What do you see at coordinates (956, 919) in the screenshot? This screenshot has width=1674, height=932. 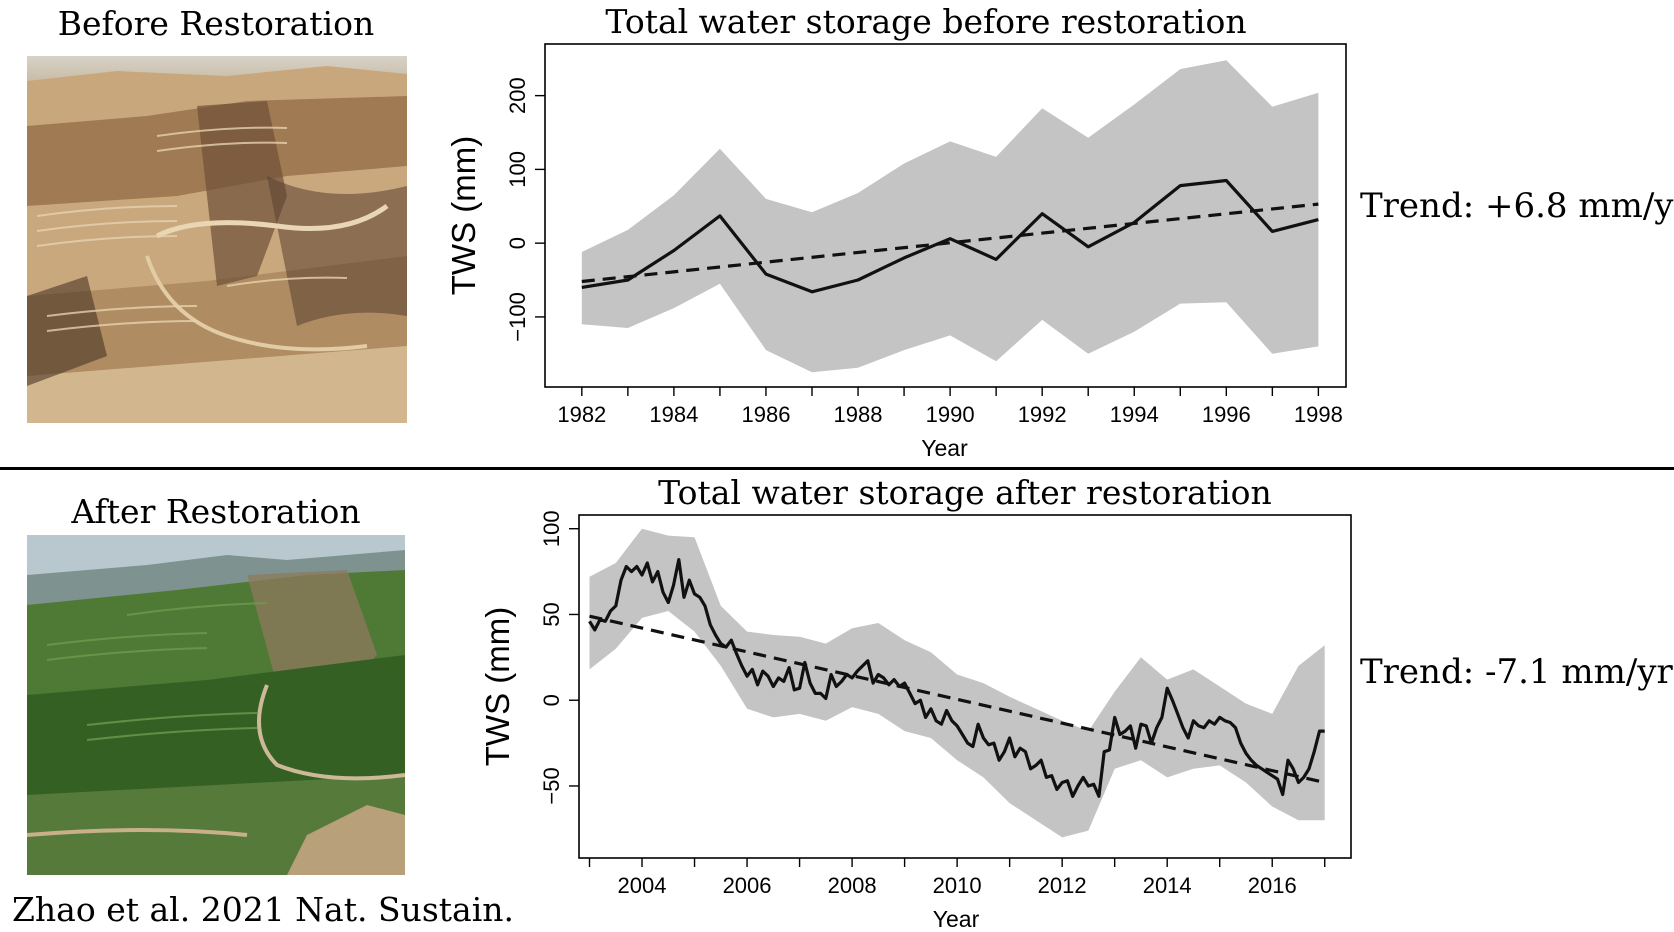 I see `after-x-axis-label: Year` at bounding box center [956, 919].